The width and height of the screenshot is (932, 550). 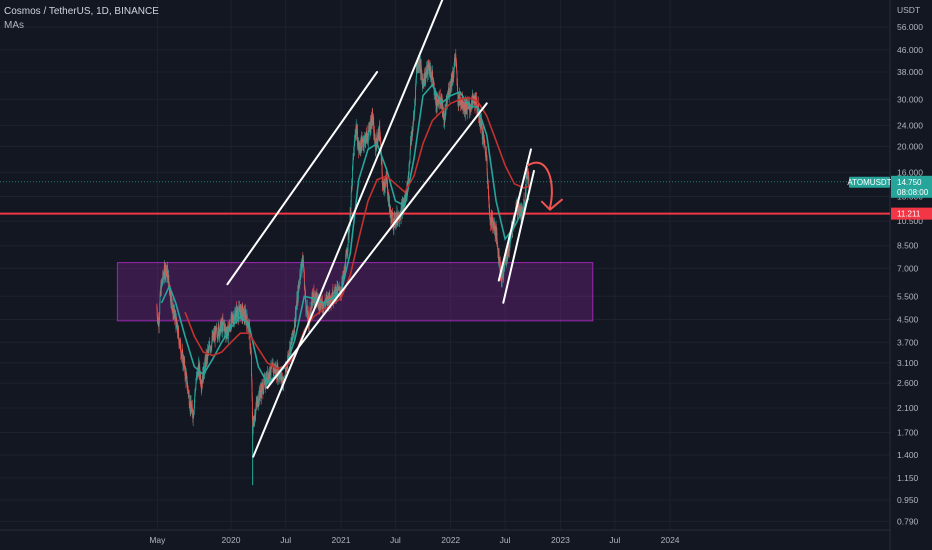 I want to click on time-axis: May 2020 Jul 2021 Jul 2022 Jul 2023 Jul 2024, so click(x=414, y=540).